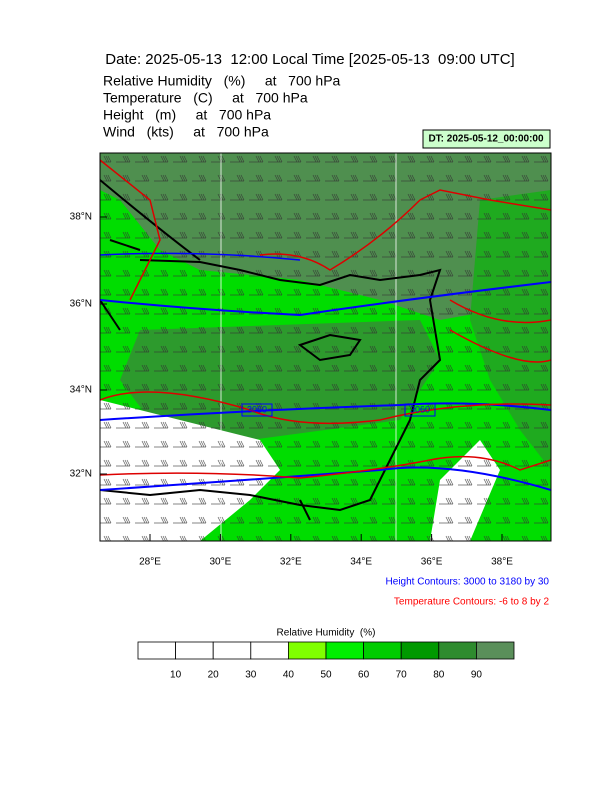 This screenshot has width=612, height=797. I want to click on lat-label: 36°N, so click(81, 304).